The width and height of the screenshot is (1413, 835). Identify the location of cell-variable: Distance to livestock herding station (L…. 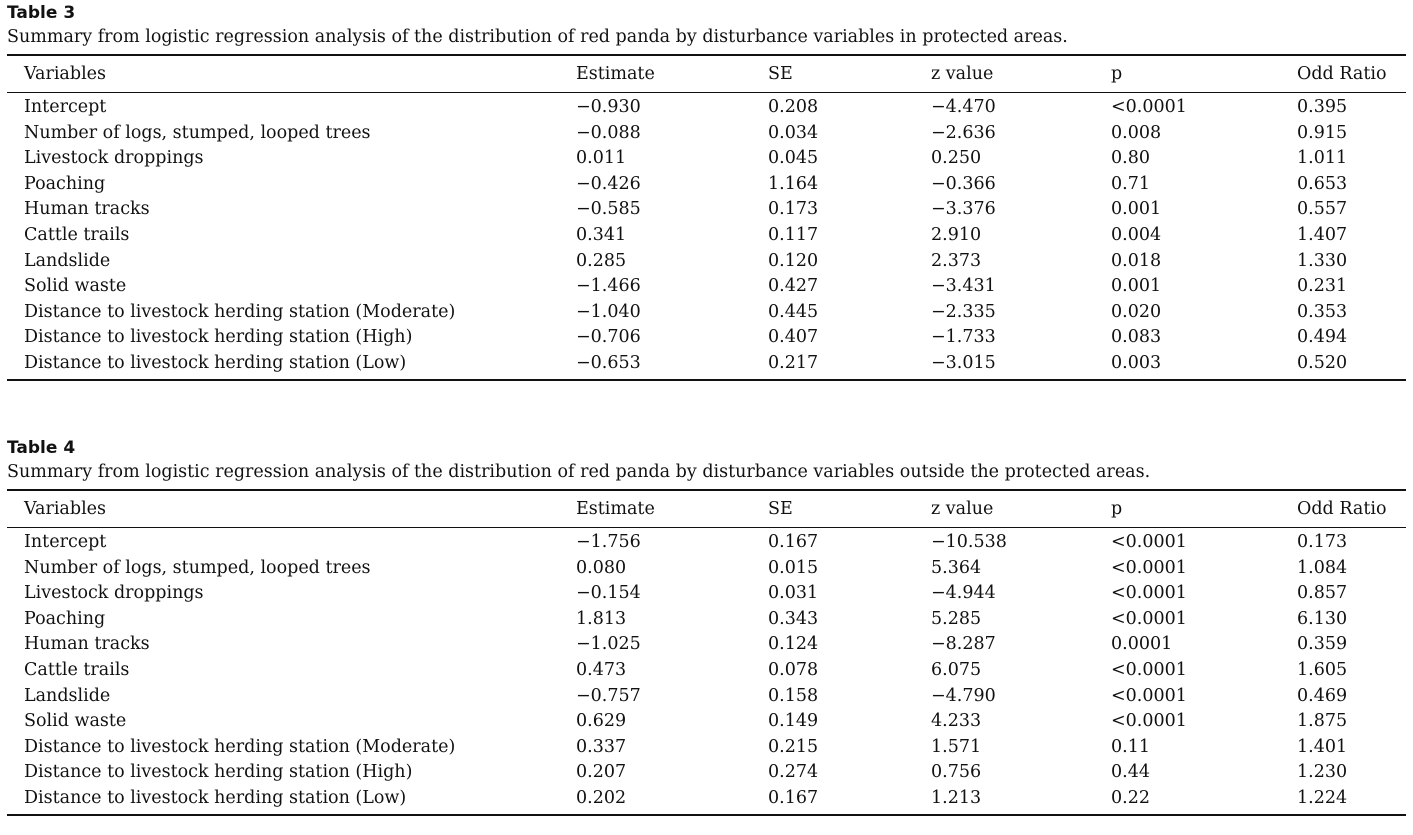
(215, 362).